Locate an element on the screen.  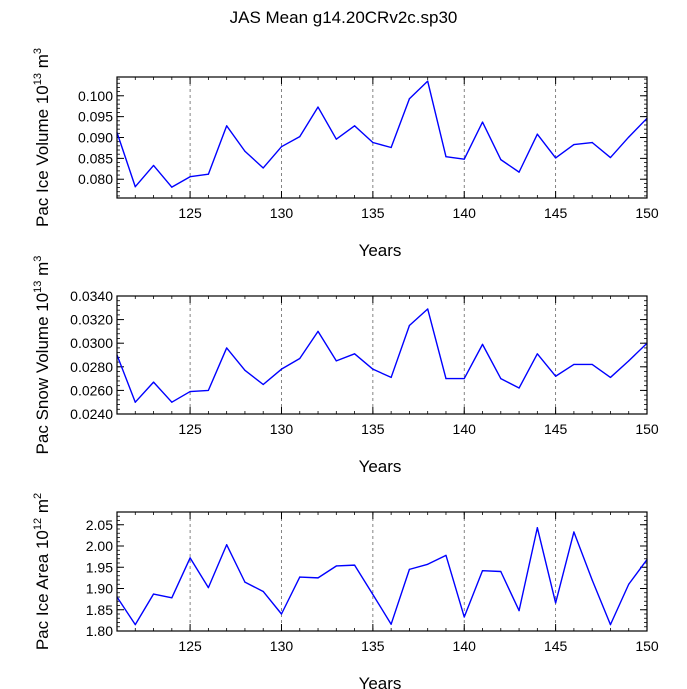
y-axis-label-part: 3 is located at coordinates (38, 51).